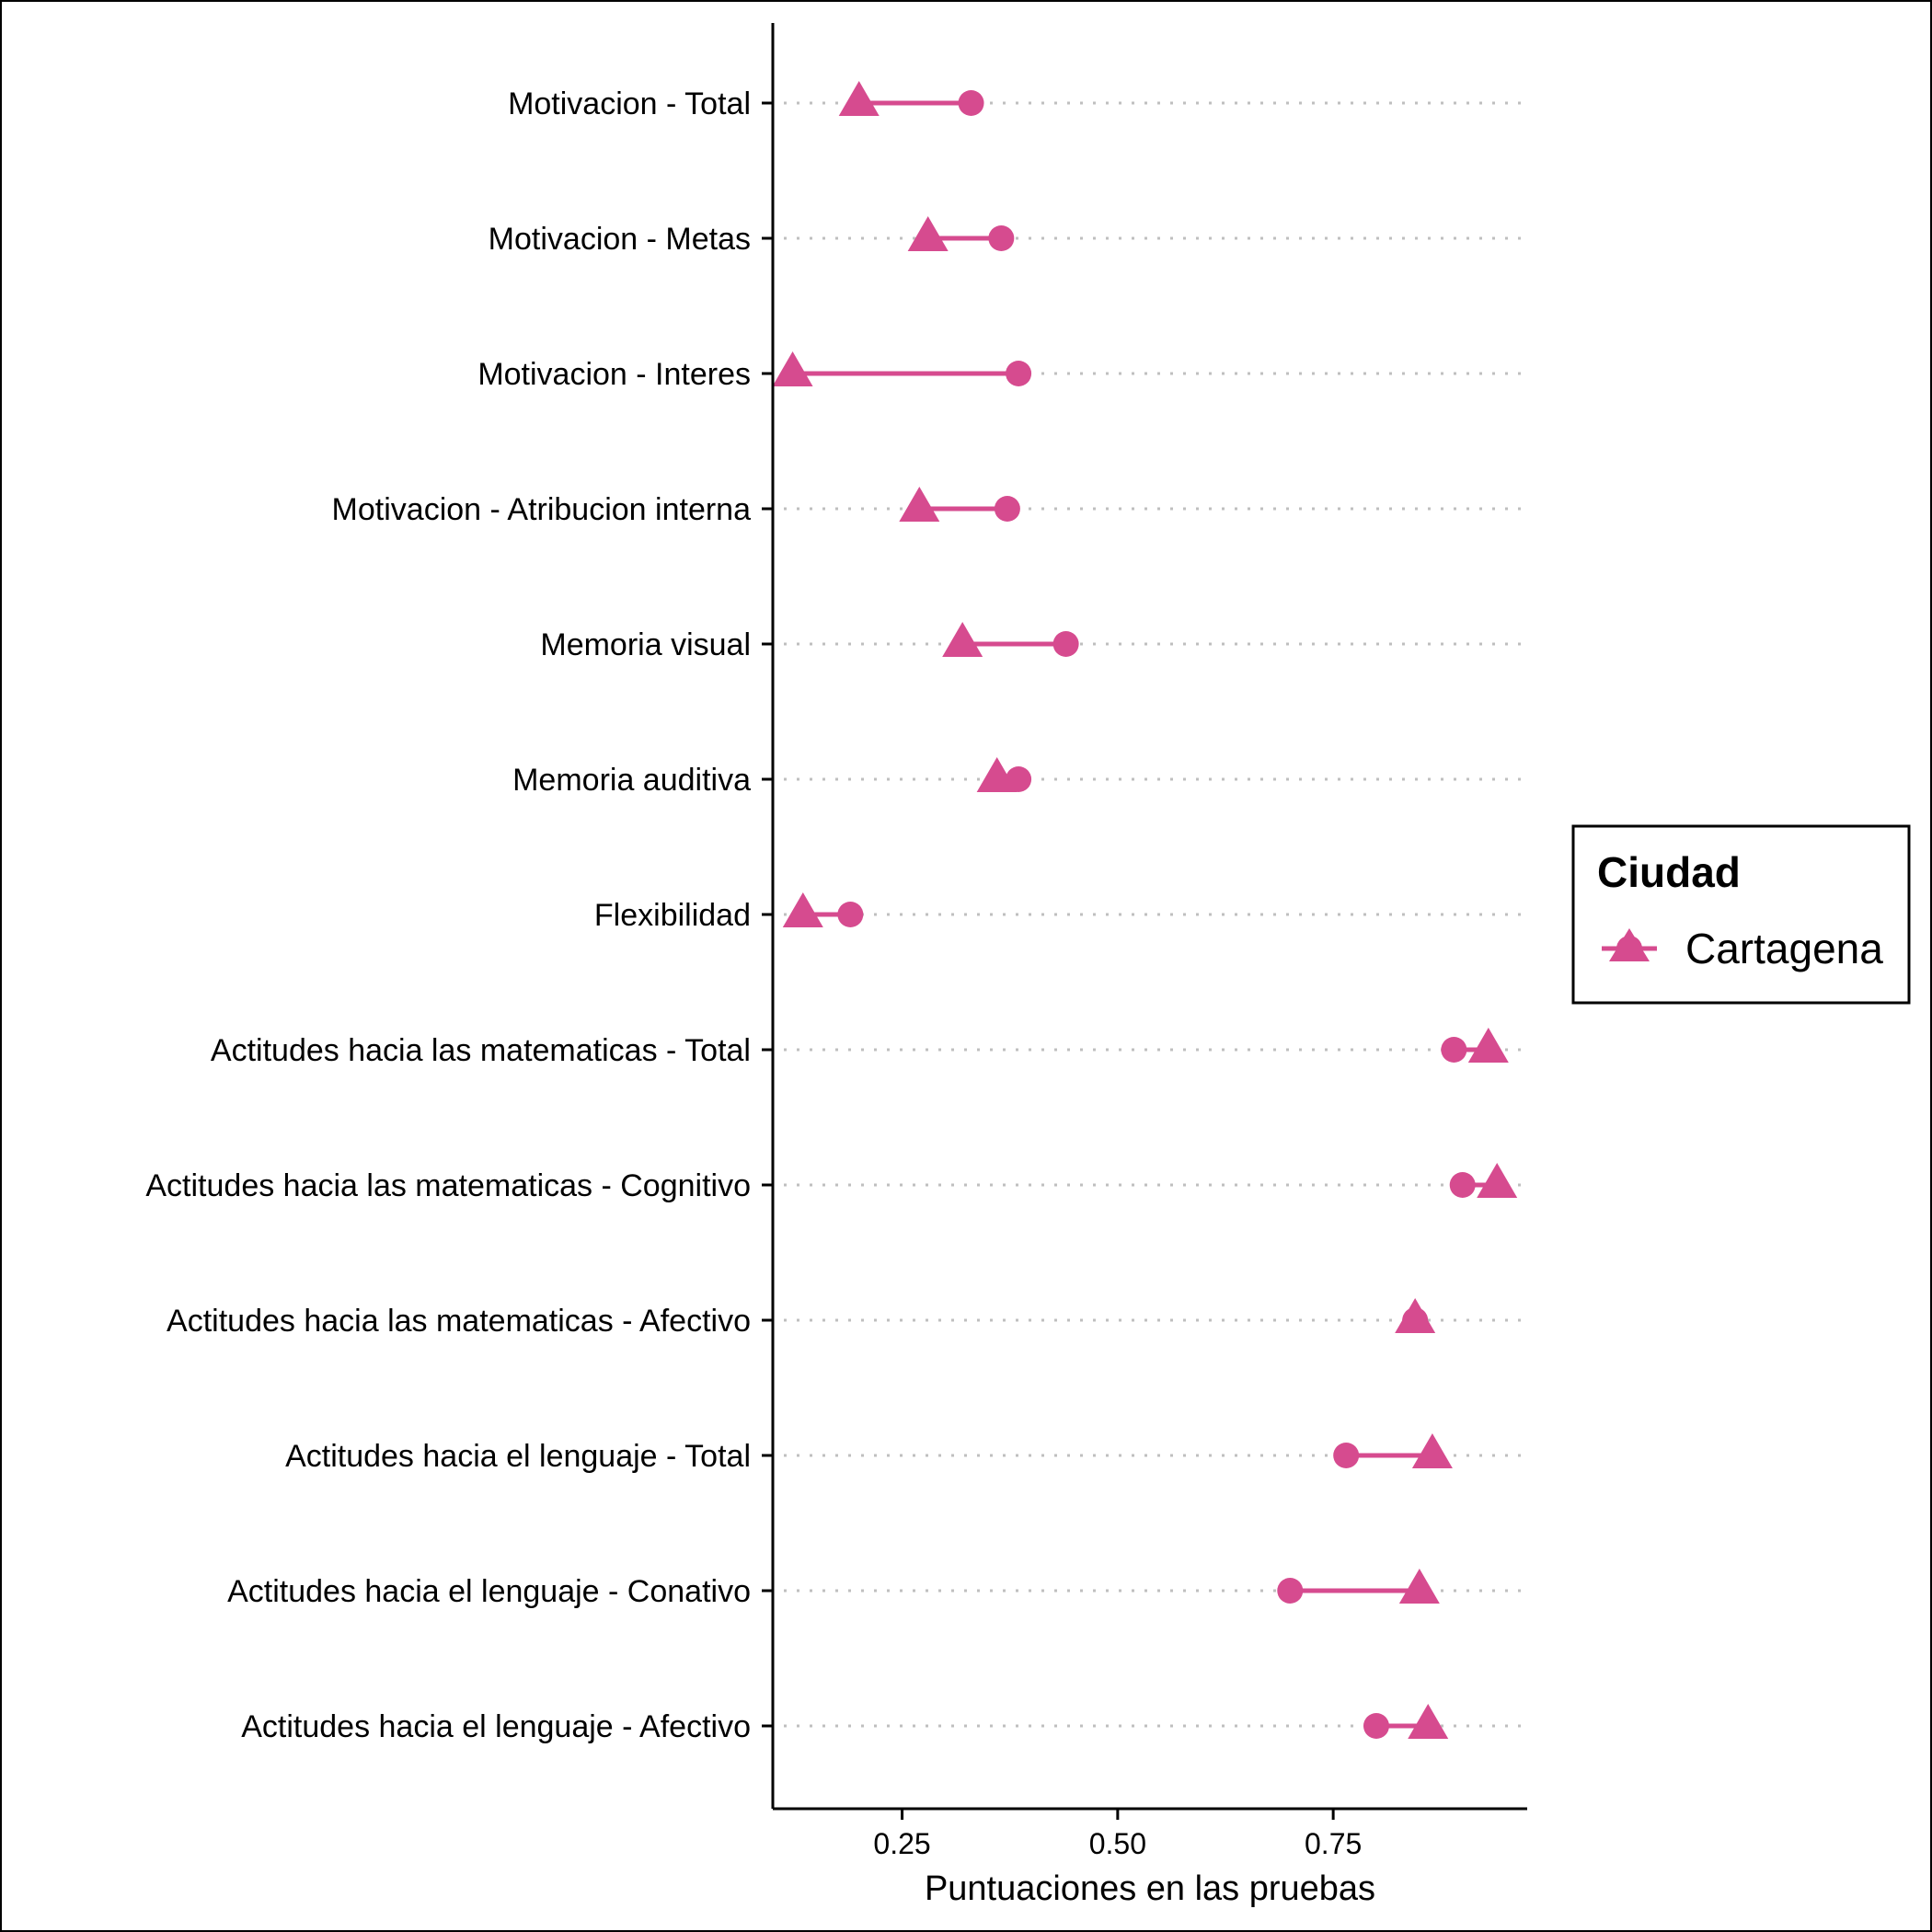 This screenshot has width=1932, height=1932. Describe the element at coordinates (1333, 1843) in the screenshot. I see `x-tick-label: 0.75` at that location.